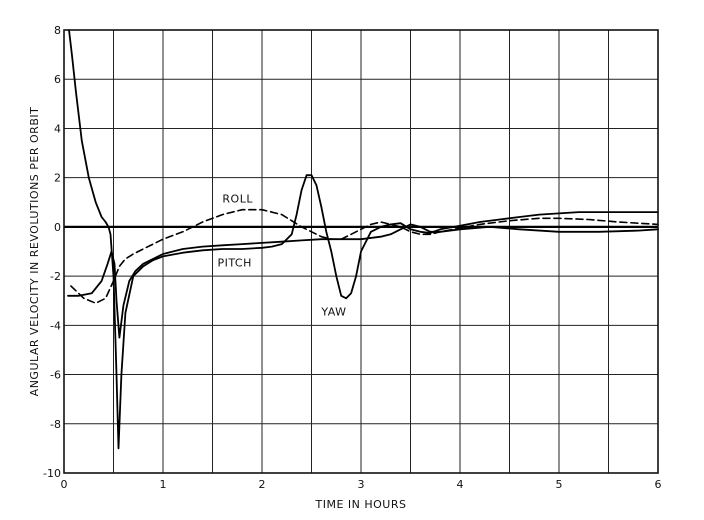 The height and width of the screenshot is (520, 704). I want to click on x-tick-label: 5, so click(559, 484).